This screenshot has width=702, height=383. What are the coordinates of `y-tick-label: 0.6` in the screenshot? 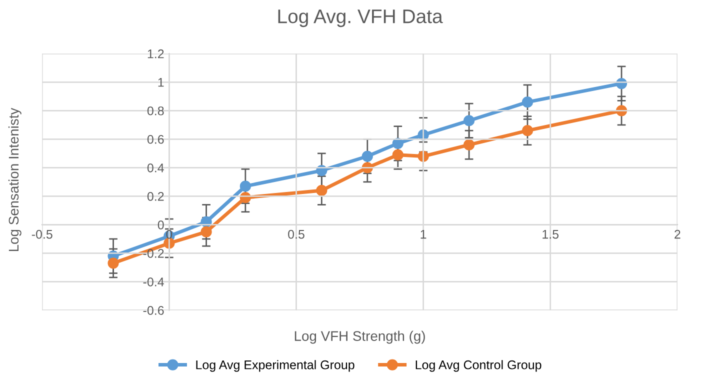 It's located at (155, 139).